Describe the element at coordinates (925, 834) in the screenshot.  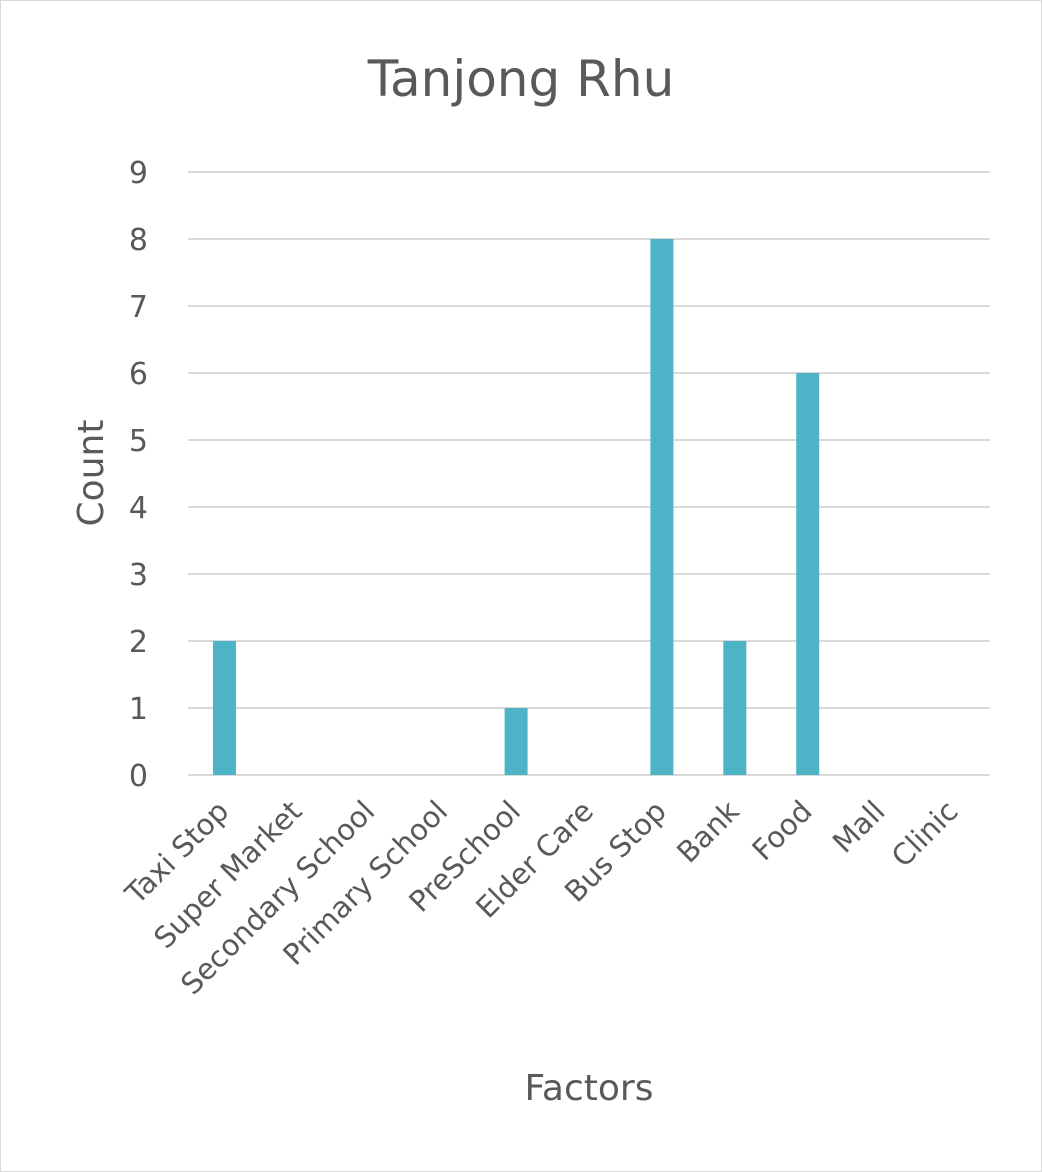
I see `x-tick-label: Clinic` at that location.